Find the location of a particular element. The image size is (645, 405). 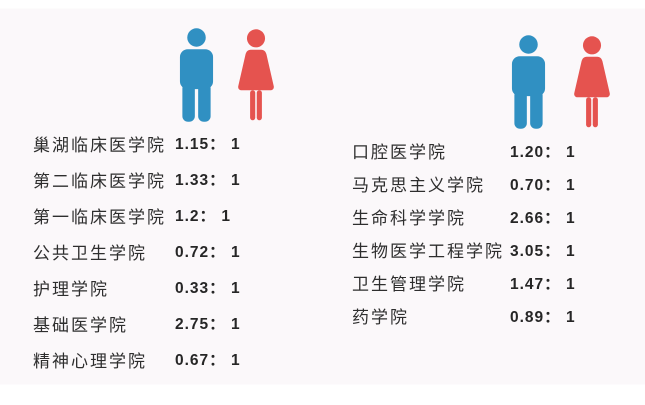

college-name: 口腔医学院 is located at coordinates (399, 152).